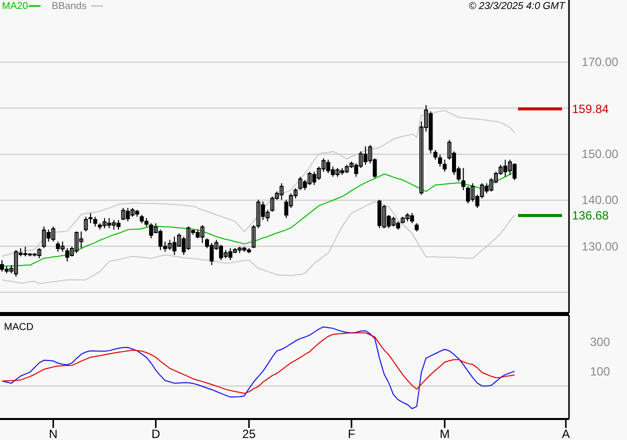 This screenshot has height=440, width=627. What do you see at coordinates (600, 371) in the screenshot?
I see `y-tick-label: 100` at bounding box center [600, 371].